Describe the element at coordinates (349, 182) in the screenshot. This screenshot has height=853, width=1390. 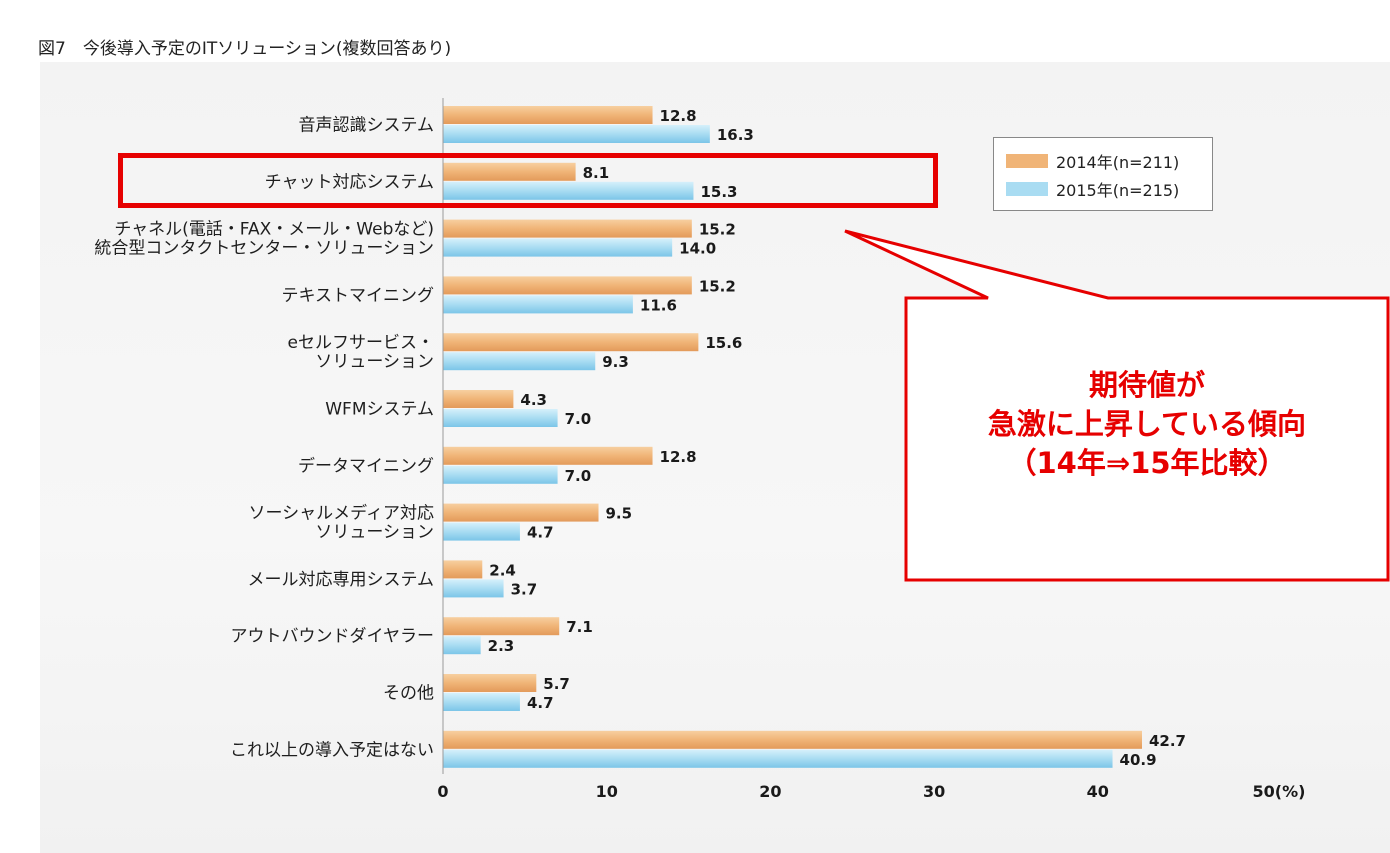
I see `category-label: チャット対応システム` at that location.